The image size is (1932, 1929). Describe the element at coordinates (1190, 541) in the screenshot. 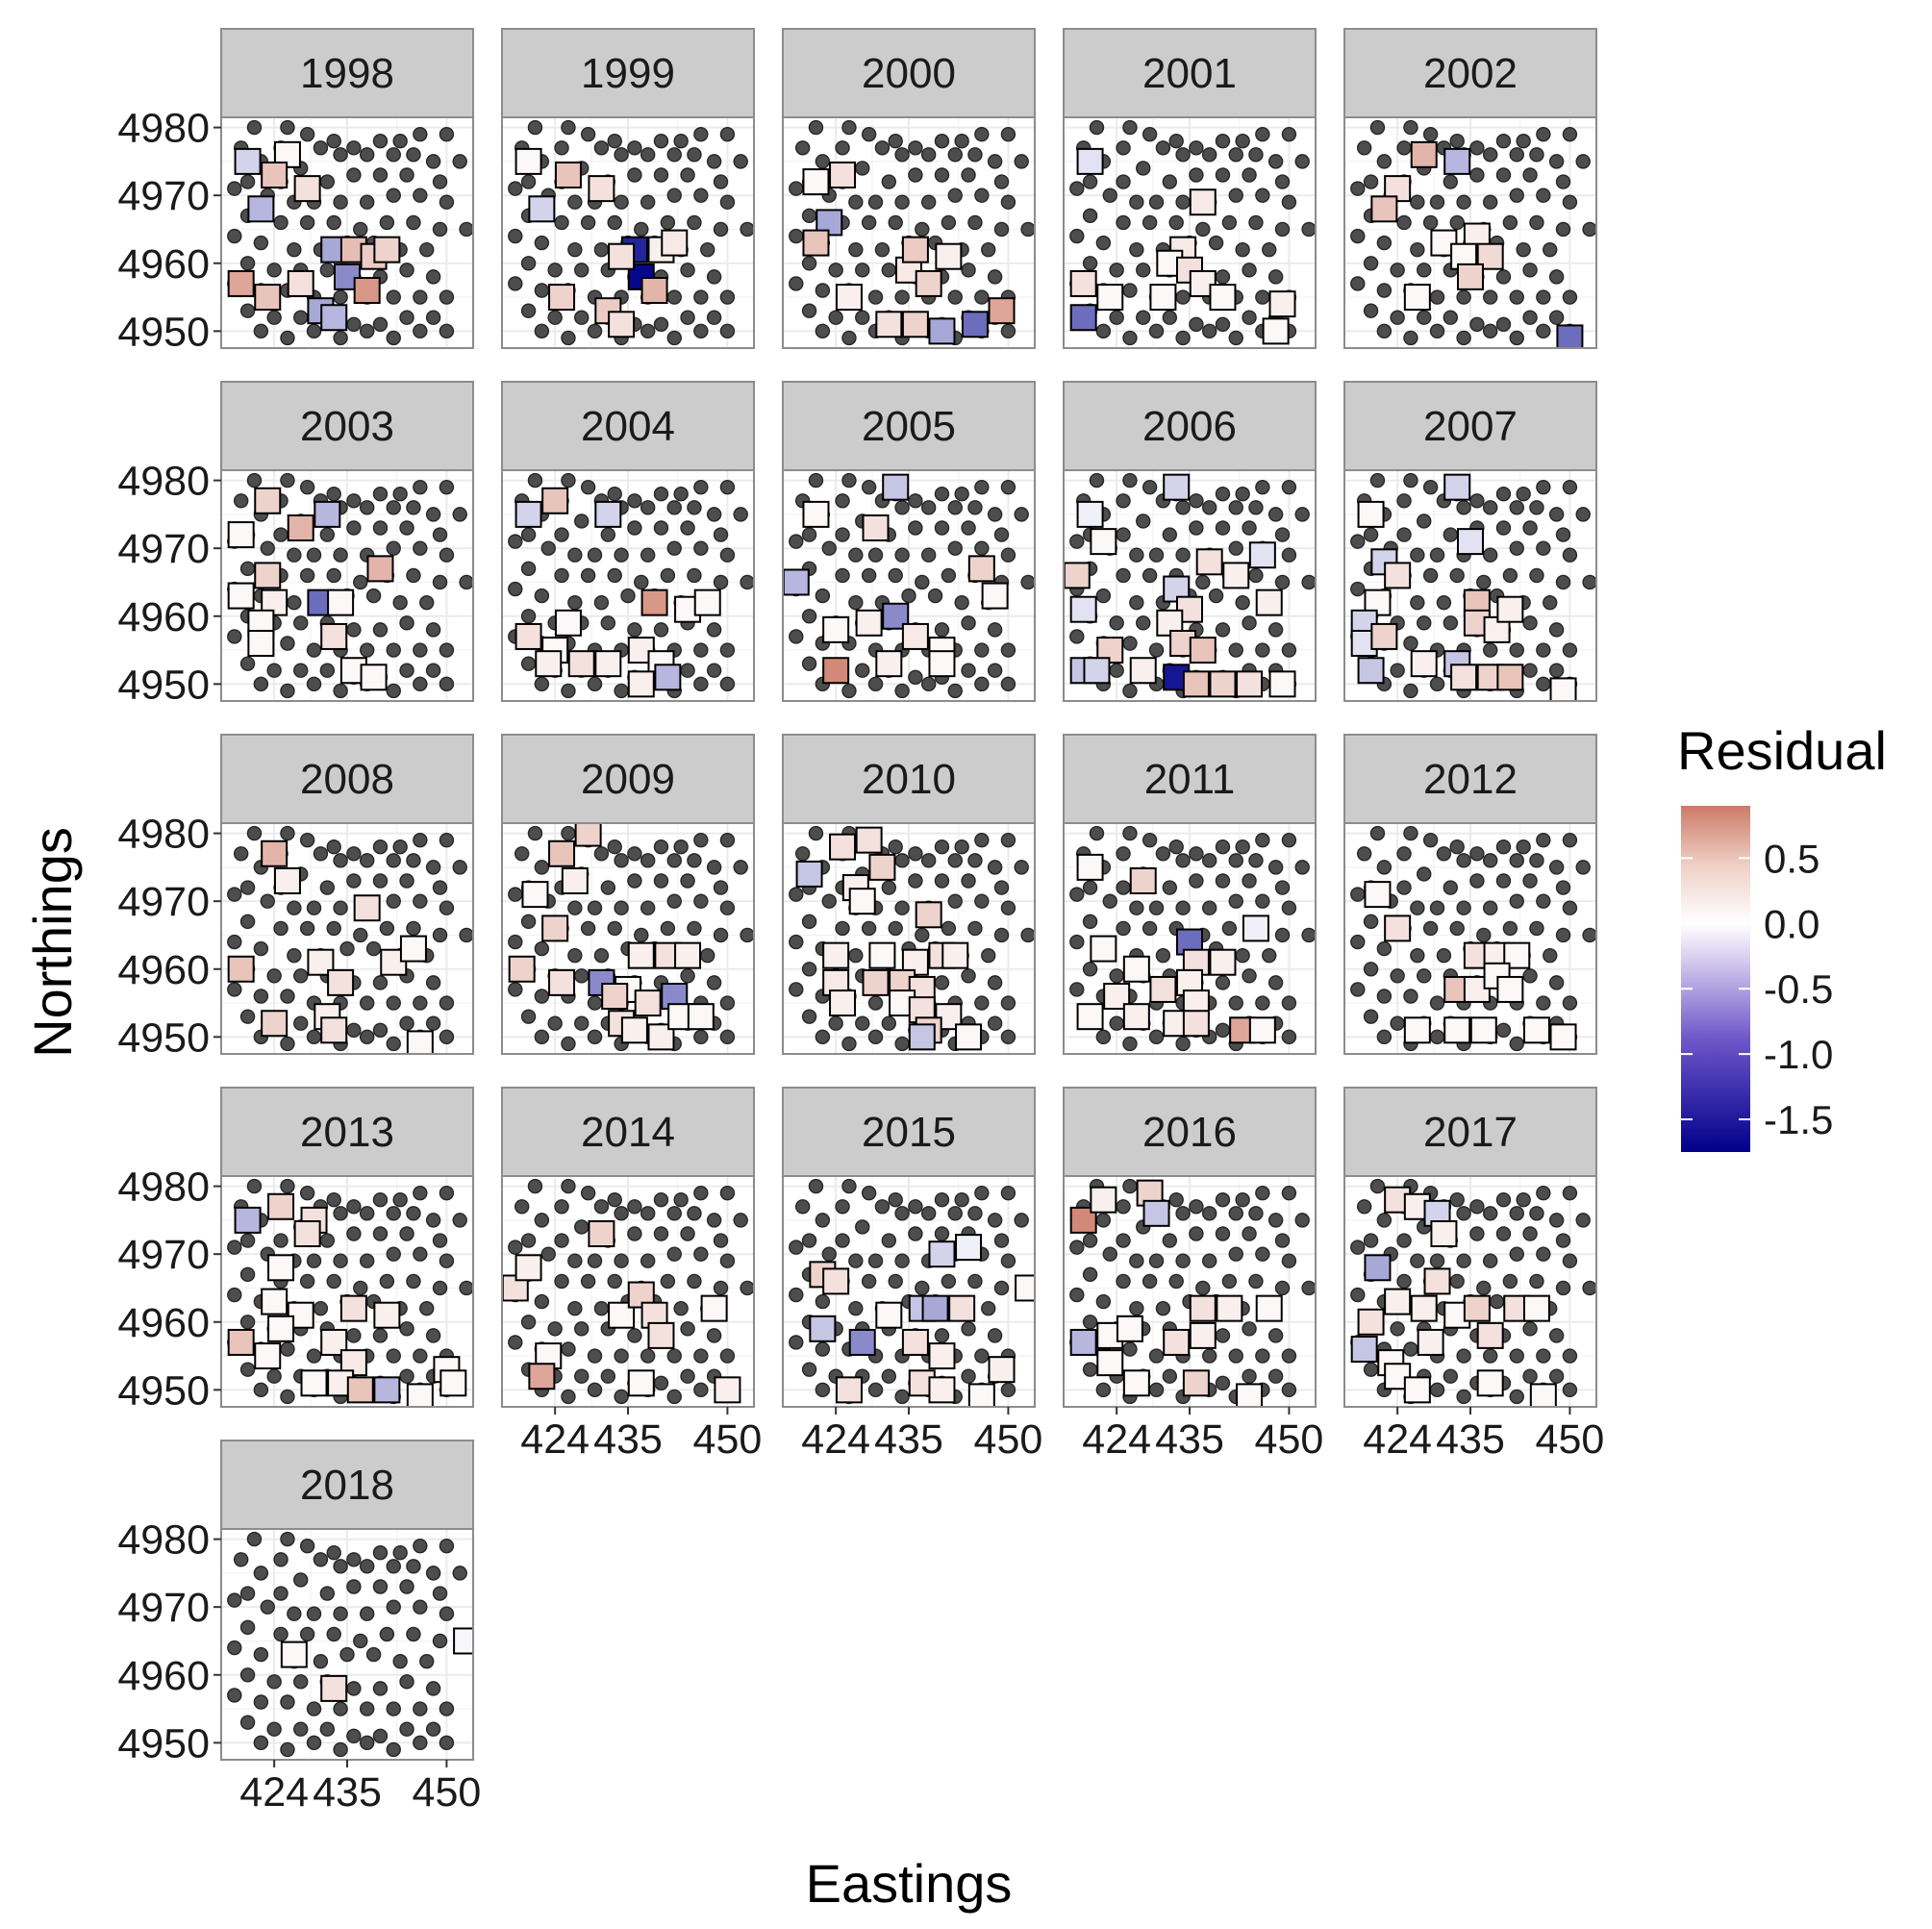

I see `facet-panel: 2006` at that location.